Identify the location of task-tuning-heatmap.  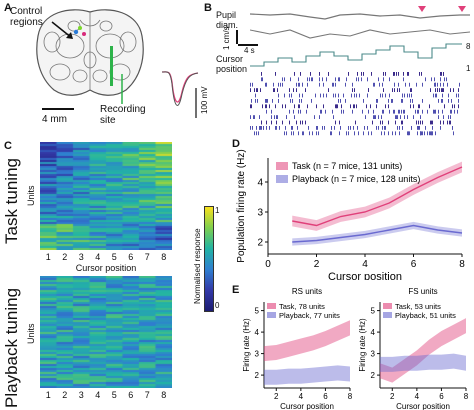
(106, 196).